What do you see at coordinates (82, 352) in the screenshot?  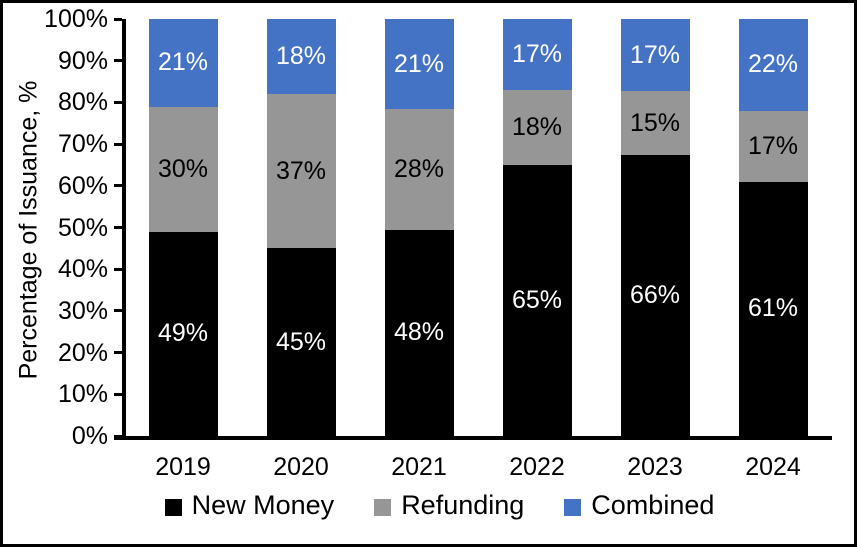 I see `y-tick-label: 20%` at bounding box center [82, 352].